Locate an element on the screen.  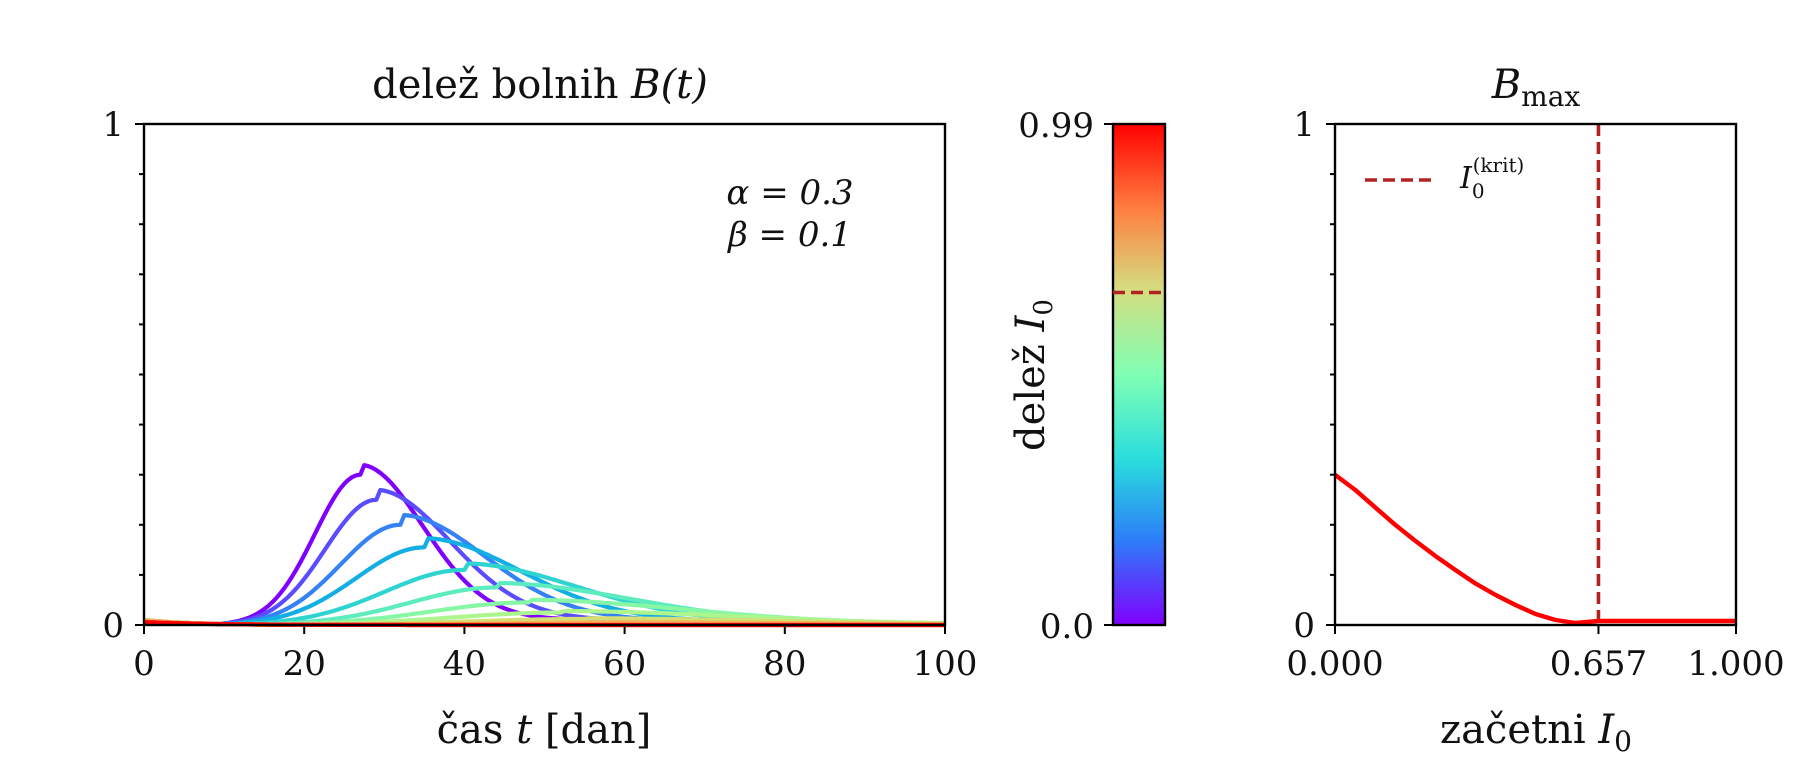
right-x-tick-label-1: 0.657 is located at coordinates (1598, 664).